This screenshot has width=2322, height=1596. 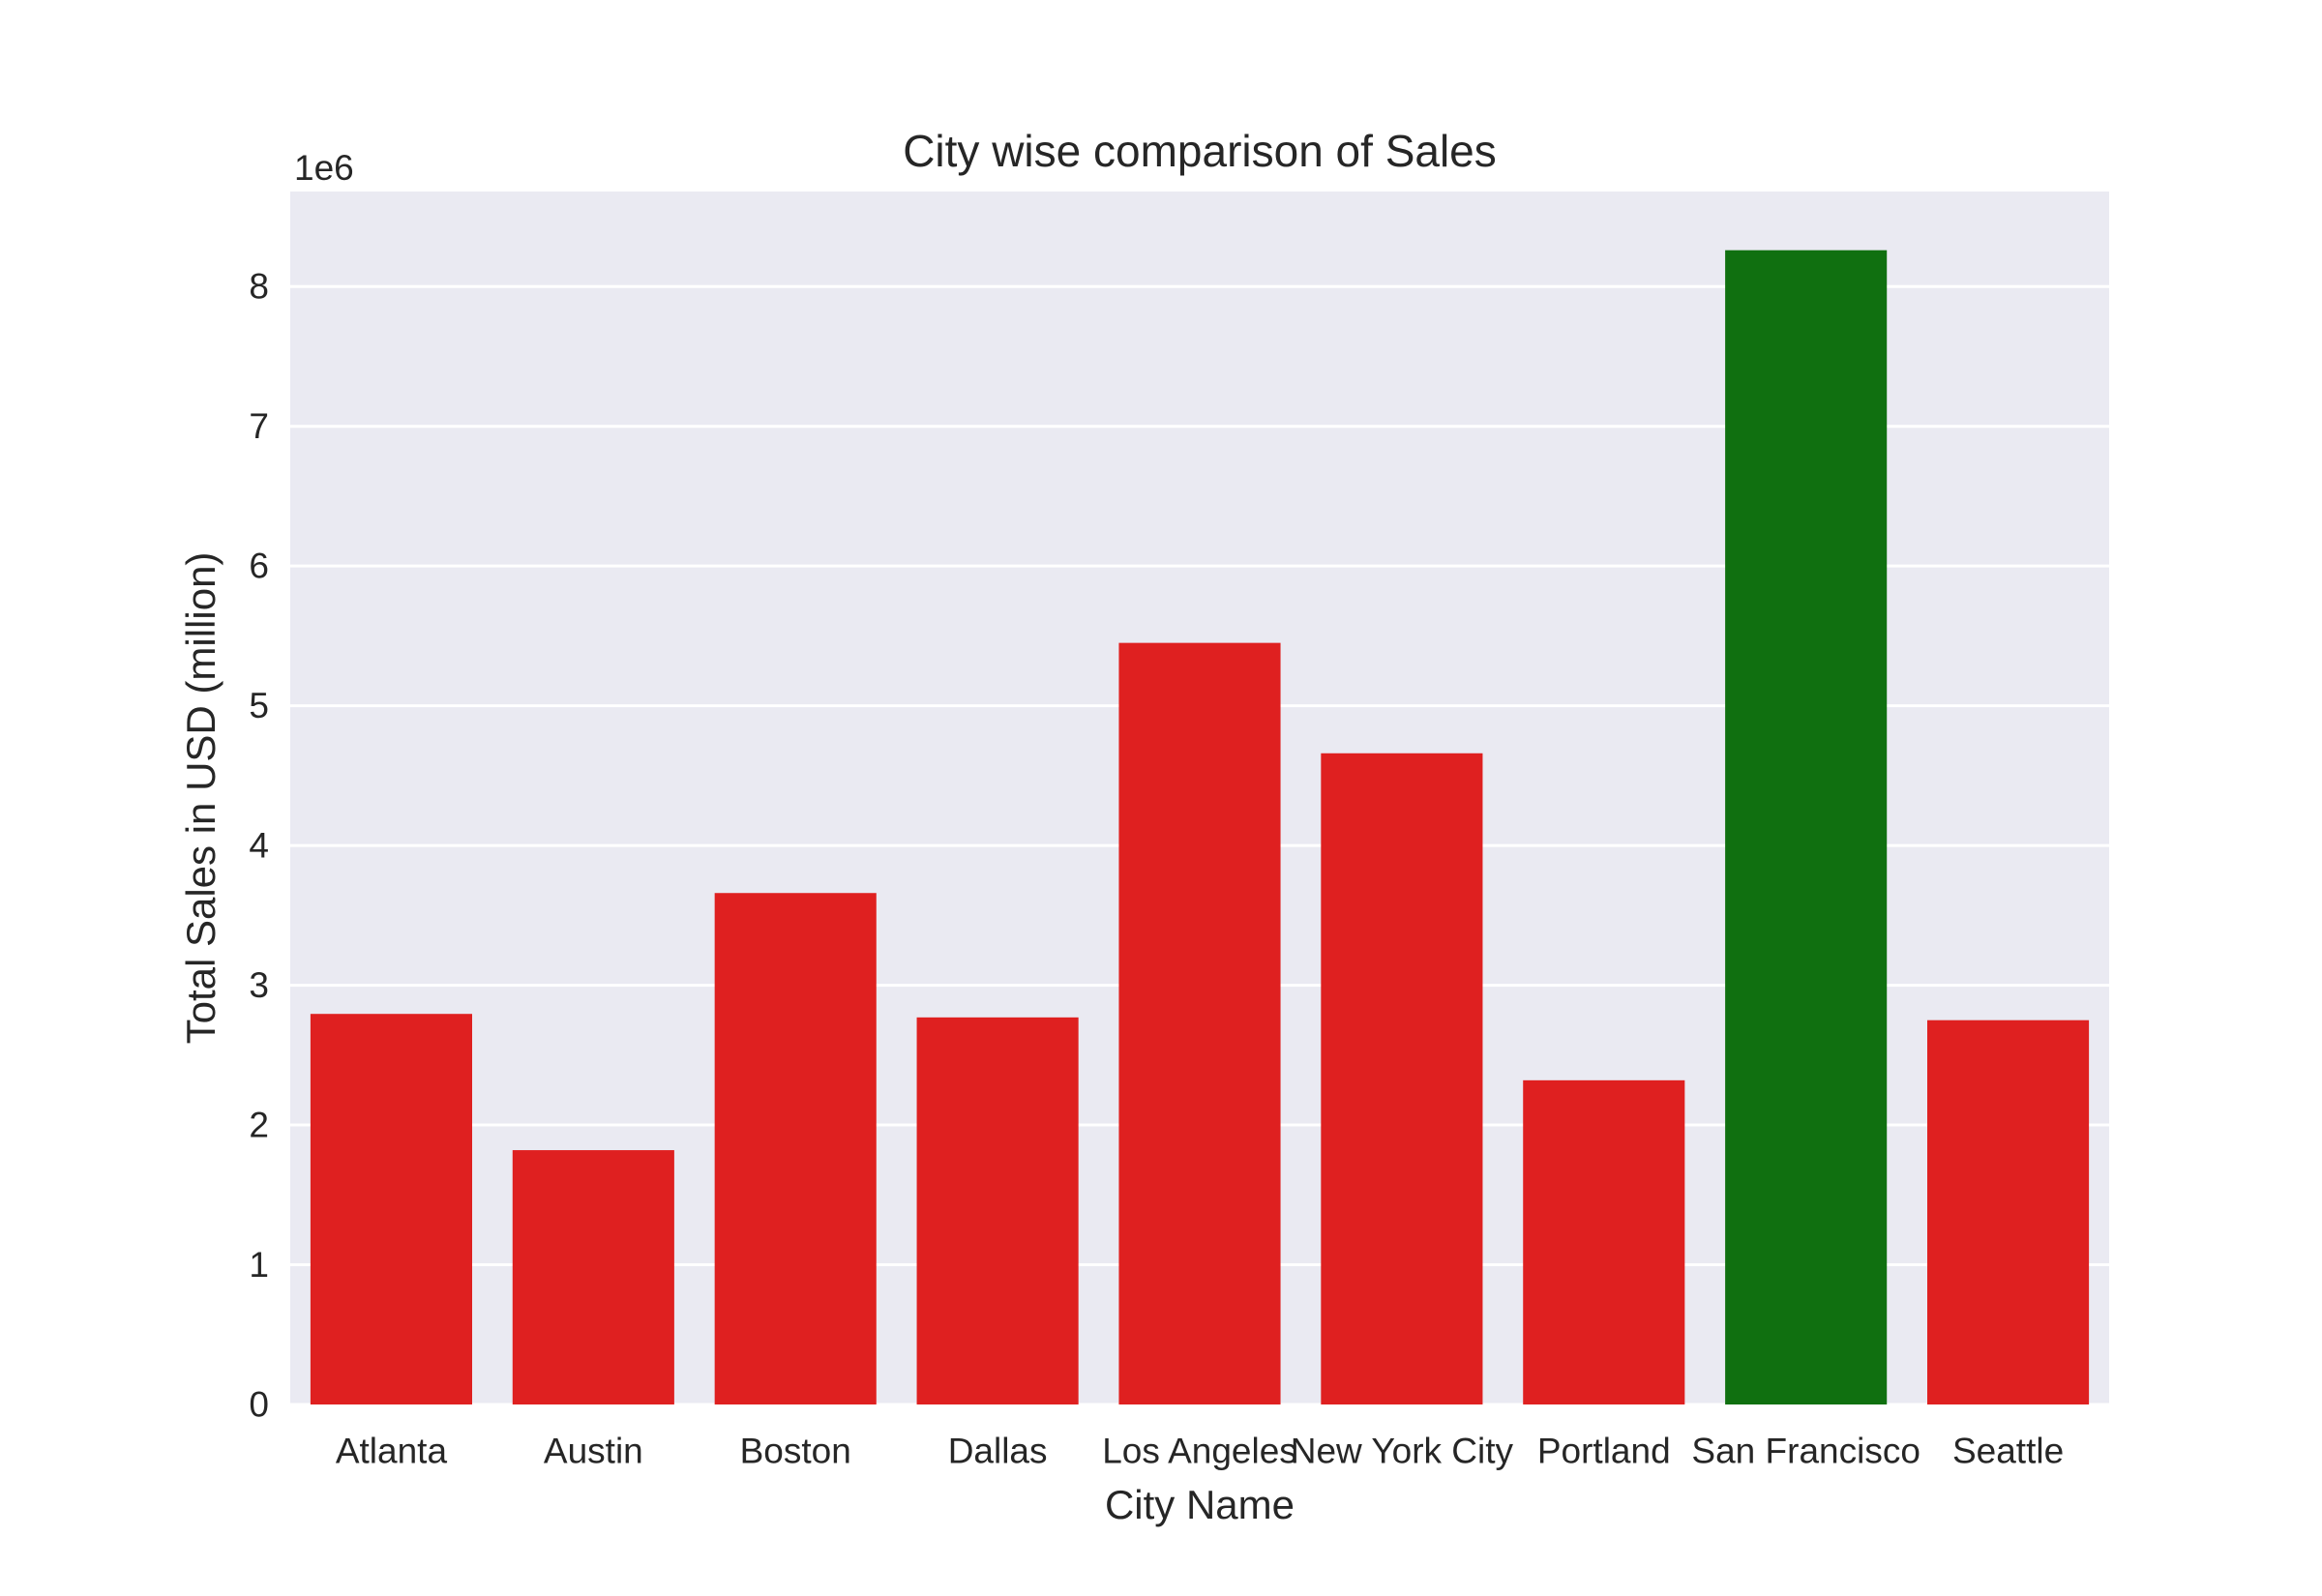 What do you see at coordinates (324, 168) in the screenshot?
I see `y-axis-offset-label: 1e6` at bounding box center [324, 168].